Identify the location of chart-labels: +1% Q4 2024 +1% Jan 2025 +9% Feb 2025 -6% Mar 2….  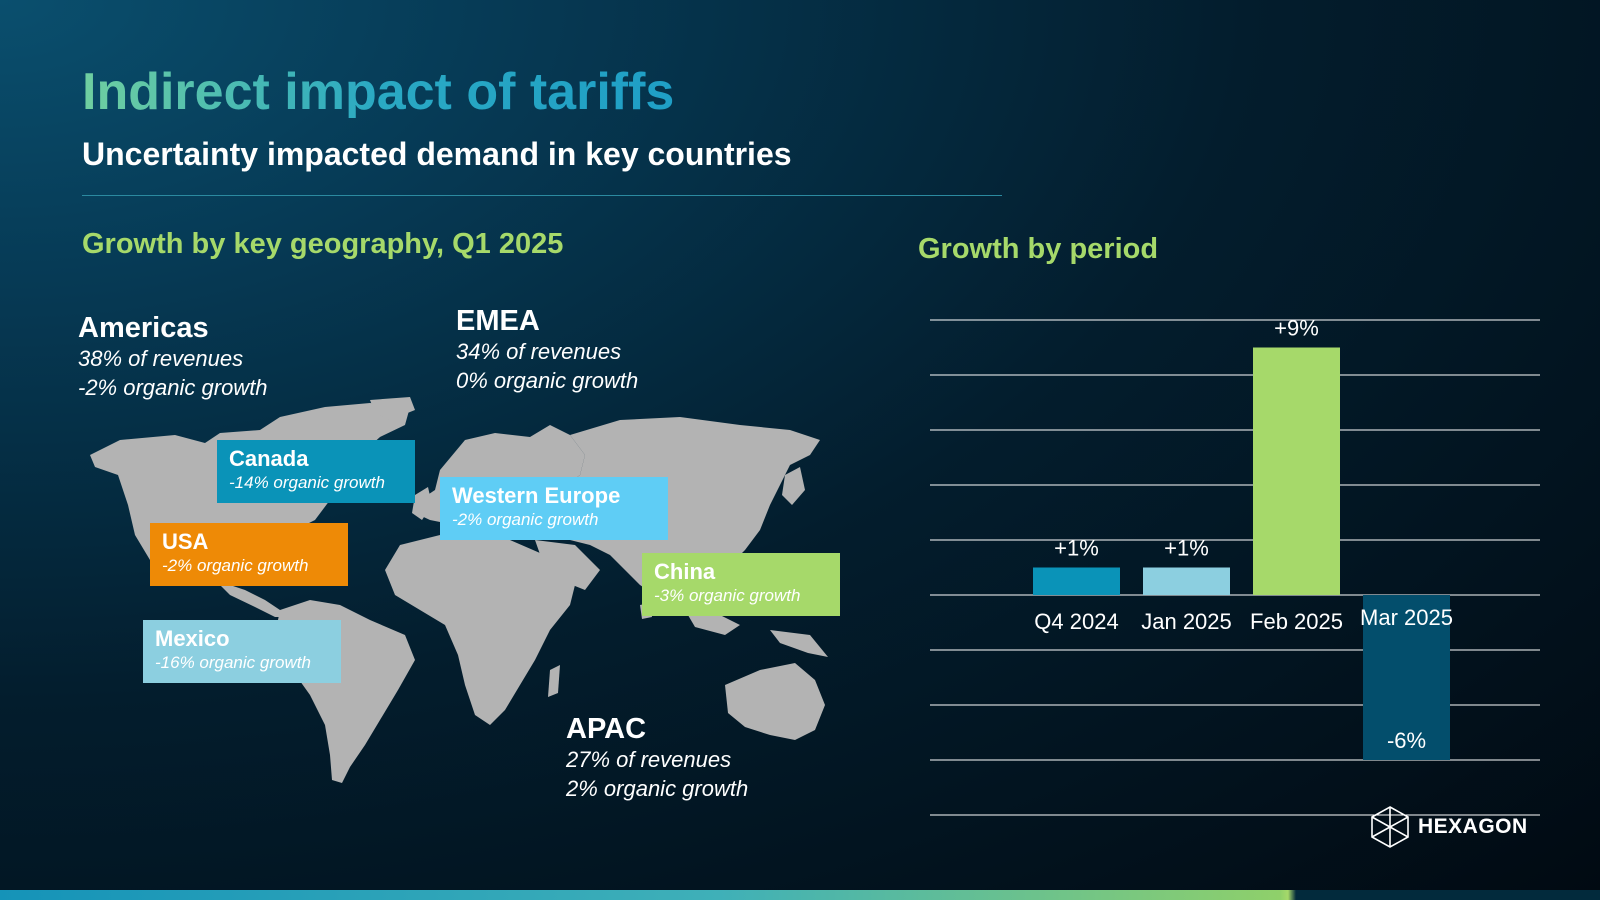
(1243, 535).